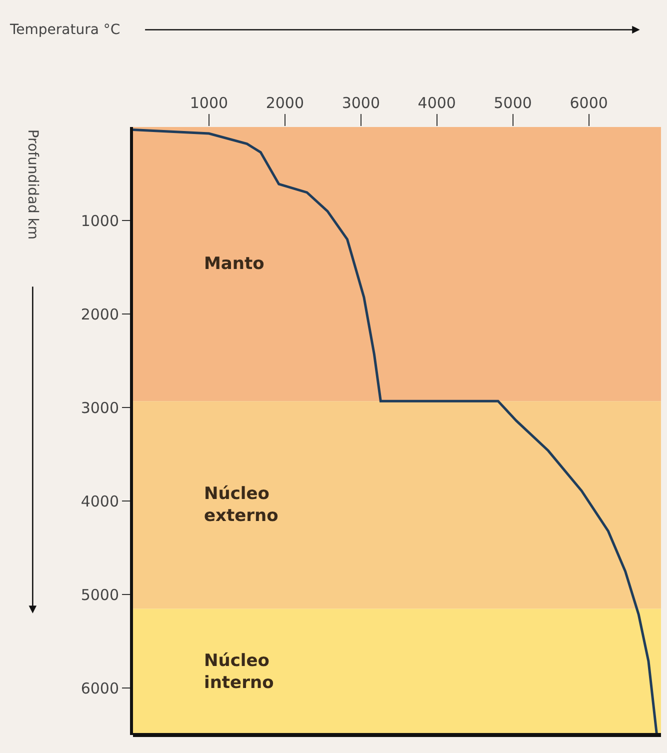 The image size is (667, 753). What do you see at coordinates (239, 672) in the screenshot?
I see `band-label: Núcleo interno` at bounding box center [239, 672].